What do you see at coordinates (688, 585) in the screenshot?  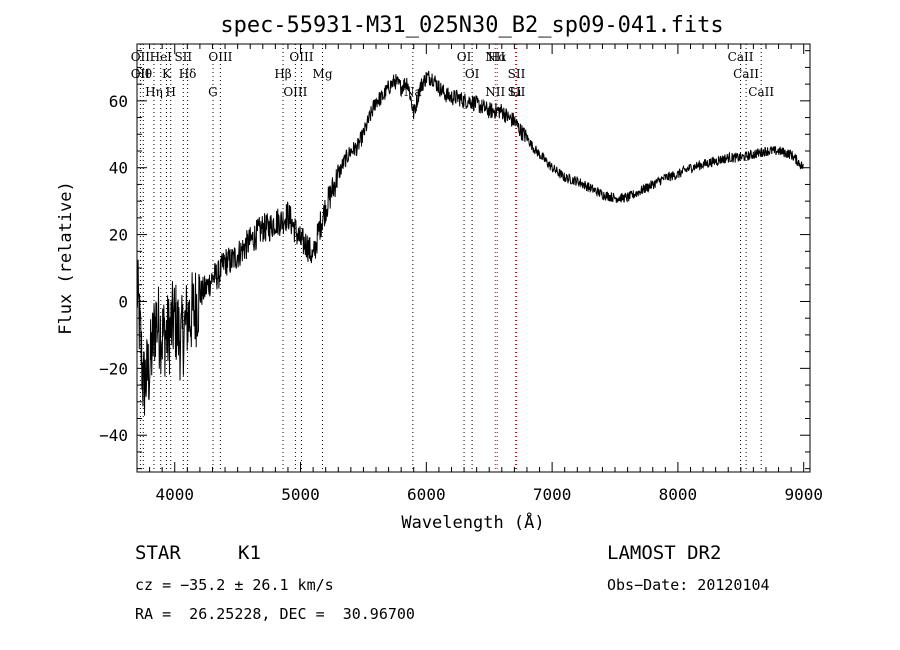 I see `obs-date: Obs−Date: 20120104` at bounding box center [688, 585].